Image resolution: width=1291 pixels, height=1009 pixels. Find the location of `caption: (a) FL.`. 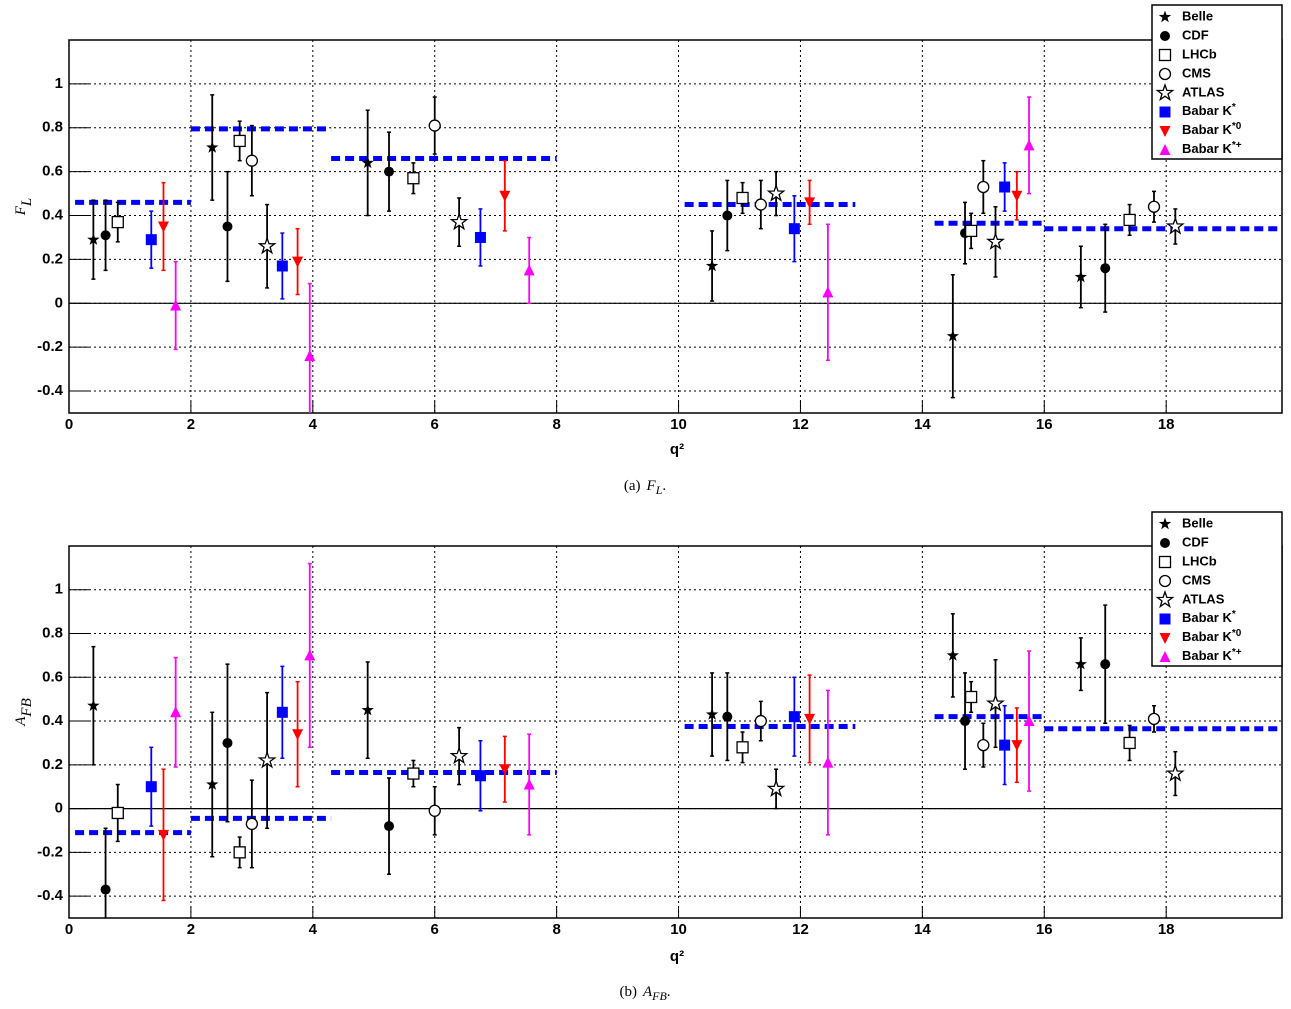

caption: (a) FL. is located at coordinates (645, 487).